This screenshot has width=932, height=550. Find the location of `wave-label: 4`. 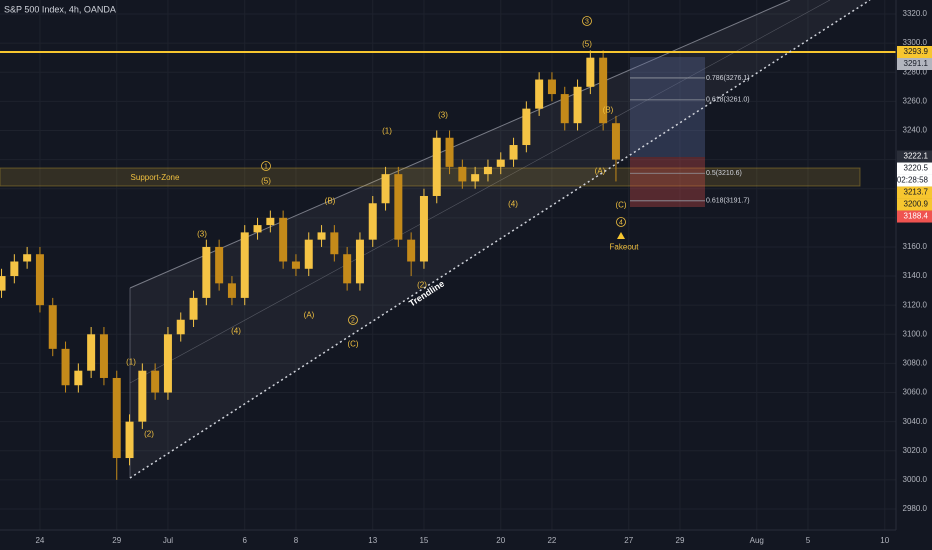

wave-label: 4 is located at coordinates (621, 222).